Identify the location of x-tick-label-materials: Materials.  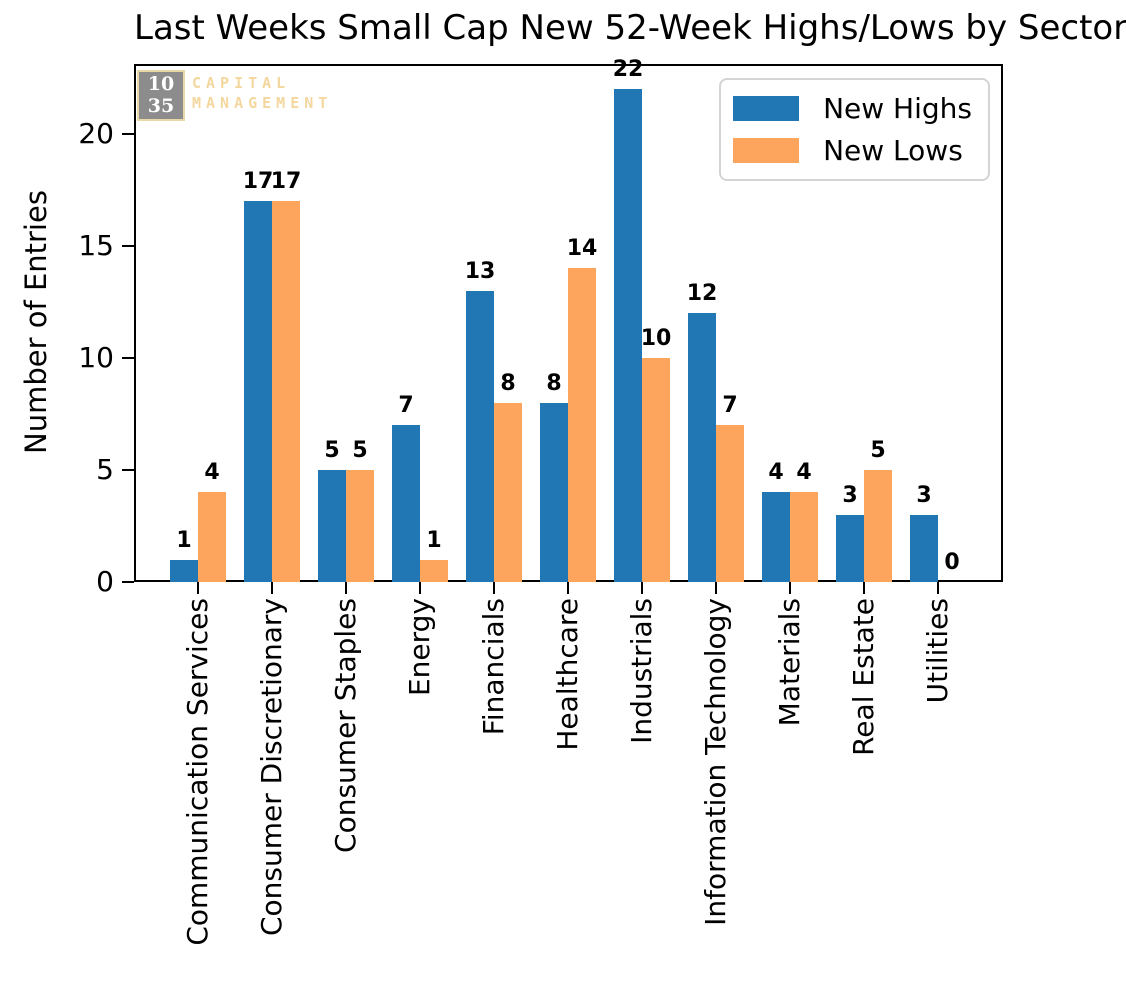
(789, 662).